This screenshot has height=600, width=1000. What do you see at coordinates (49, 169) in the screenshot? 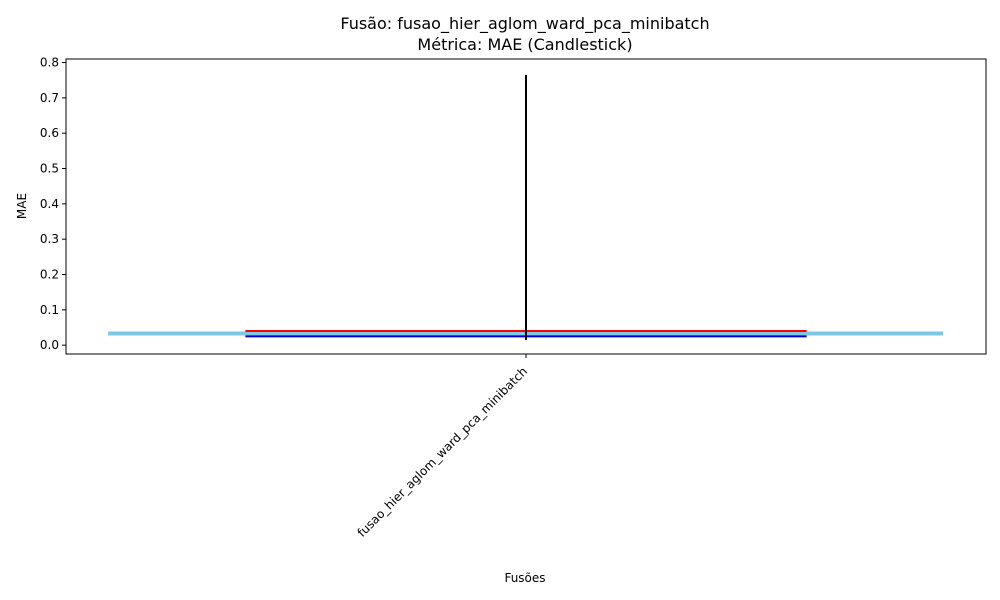
I see `y-tick-label: 0.5` at bounding box center [49, 169].